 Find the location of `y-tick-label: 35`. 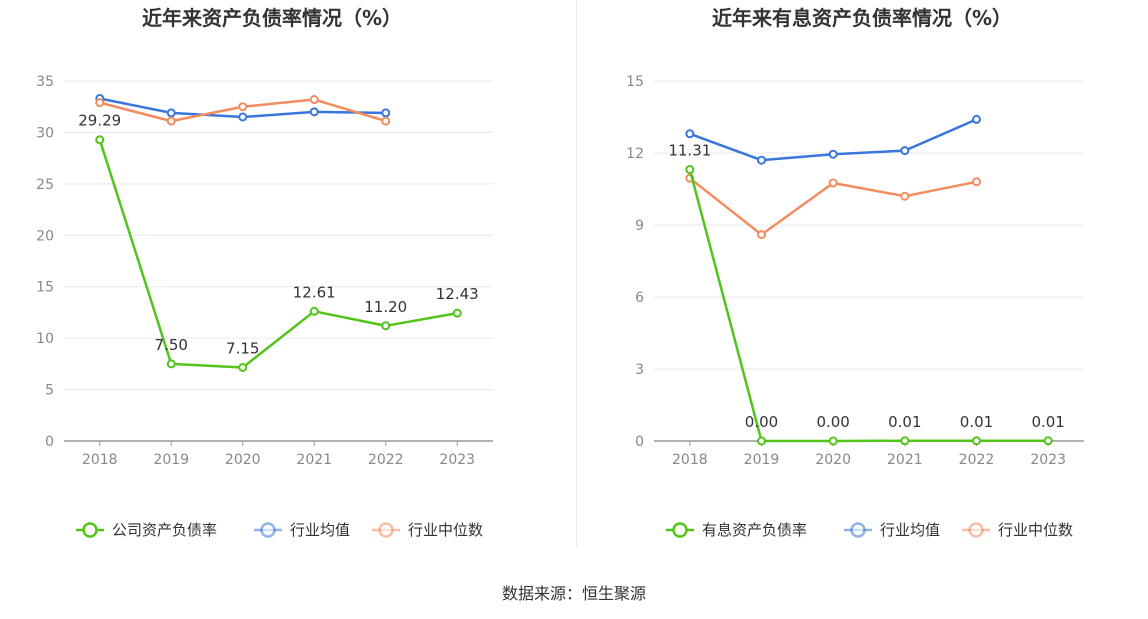

y-tick-label: 35 is located at coordinates (45, 82).